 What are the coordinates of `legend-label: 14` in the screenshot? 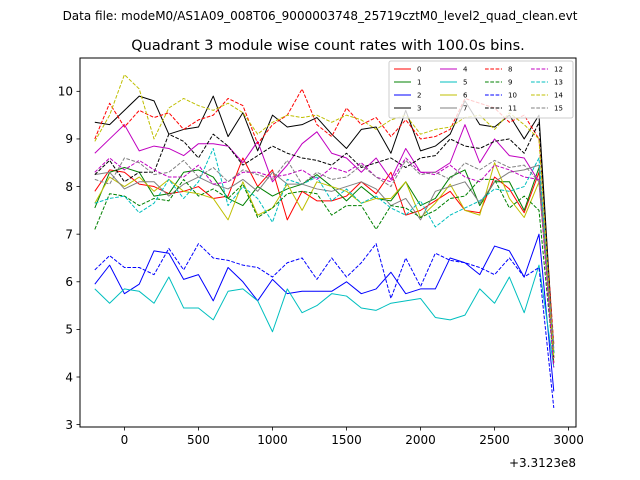 It's located at (558, 96).